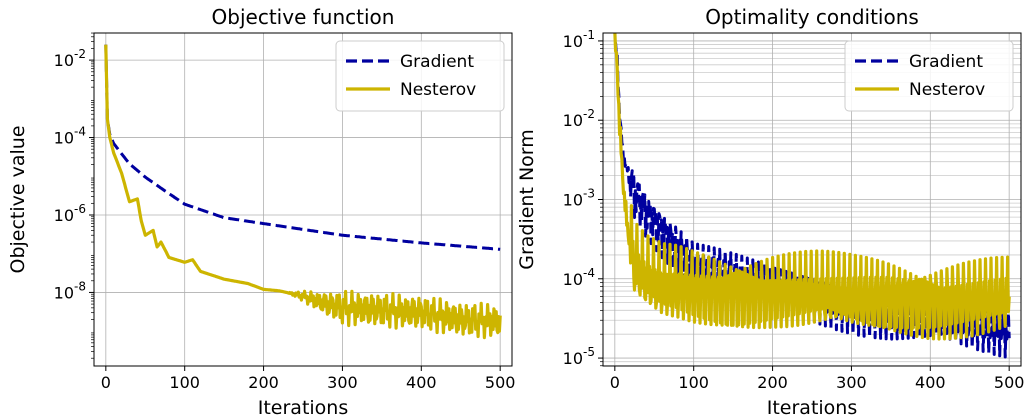 The width and height of the screenshot is (1028, 420). Describe the element at coordinates (579, 198) in the screenshot. I see `y-tick-label: 10⁻³` at that location.